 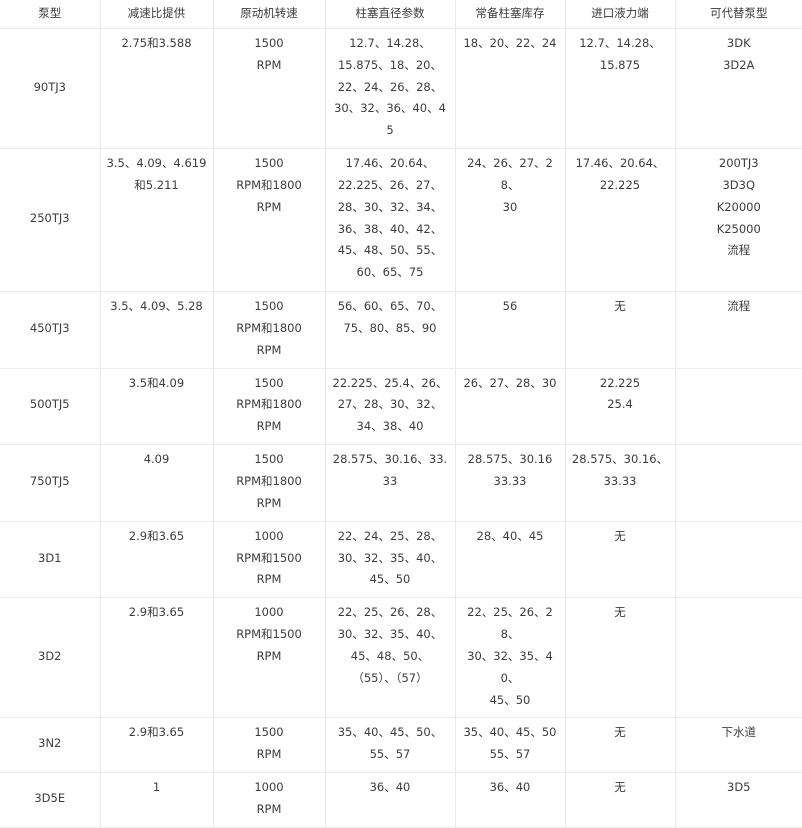 I want to click on cell-plunger_stock: 24、26、27、28、 30, so click(x=510, y=220).